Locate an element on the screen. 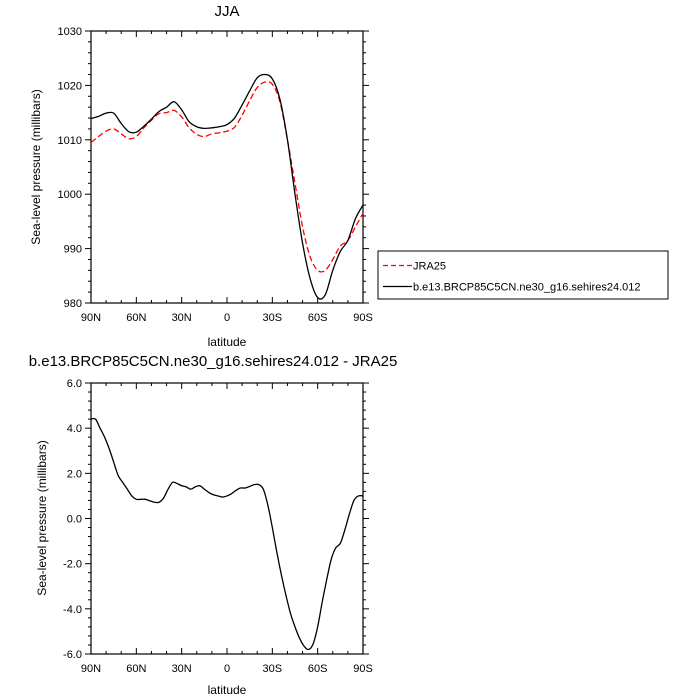  bottom-x-axis-label: latitude is located at coordinates (227, 690).